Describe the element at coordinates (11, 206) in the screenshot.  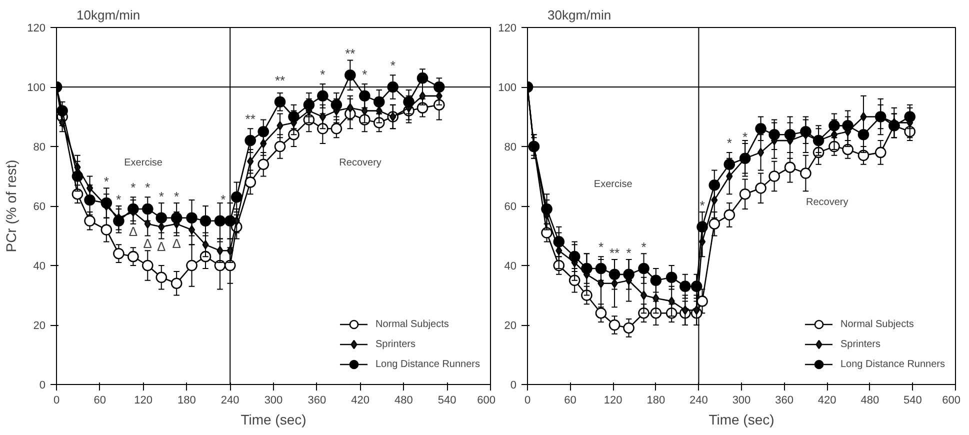
I see `y-axis-title: PCr (% of rest)` at that location.